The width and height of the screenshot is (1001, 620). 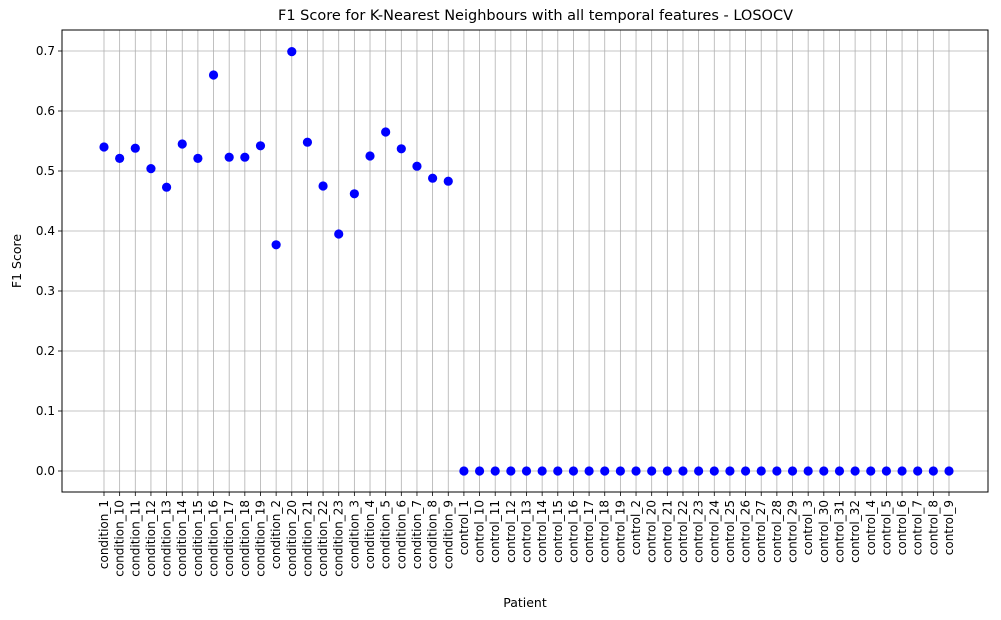 I want to click on x-tick-label: control_10, so click(x=480, y=531).